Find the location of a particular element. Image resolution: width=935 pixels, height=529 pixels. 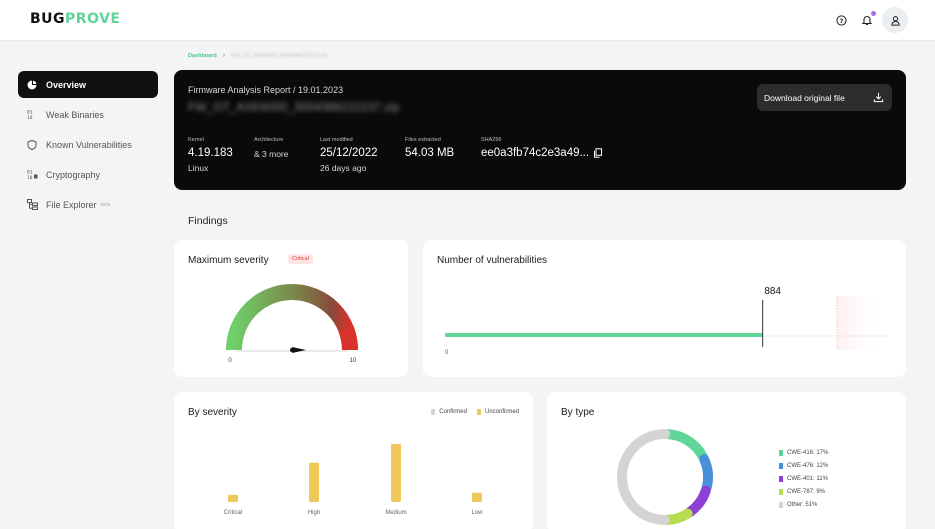

architecture-more-link: & 3 more is located at coordinates (271, 154).